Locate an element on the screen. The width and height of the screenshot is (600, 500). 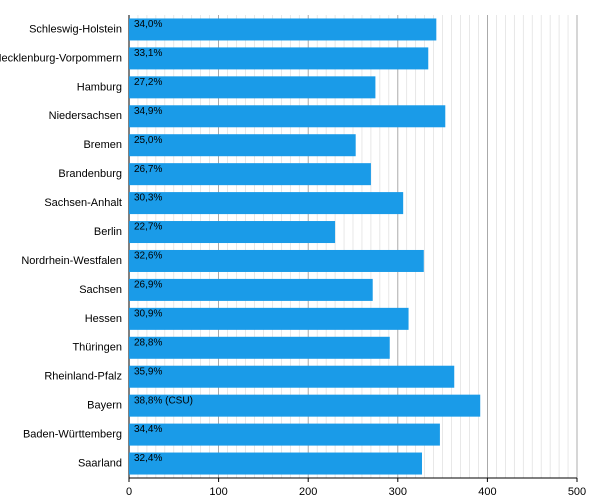
y-tick-label: Sachsen-Anhalt is located at coordinates (83, 203).